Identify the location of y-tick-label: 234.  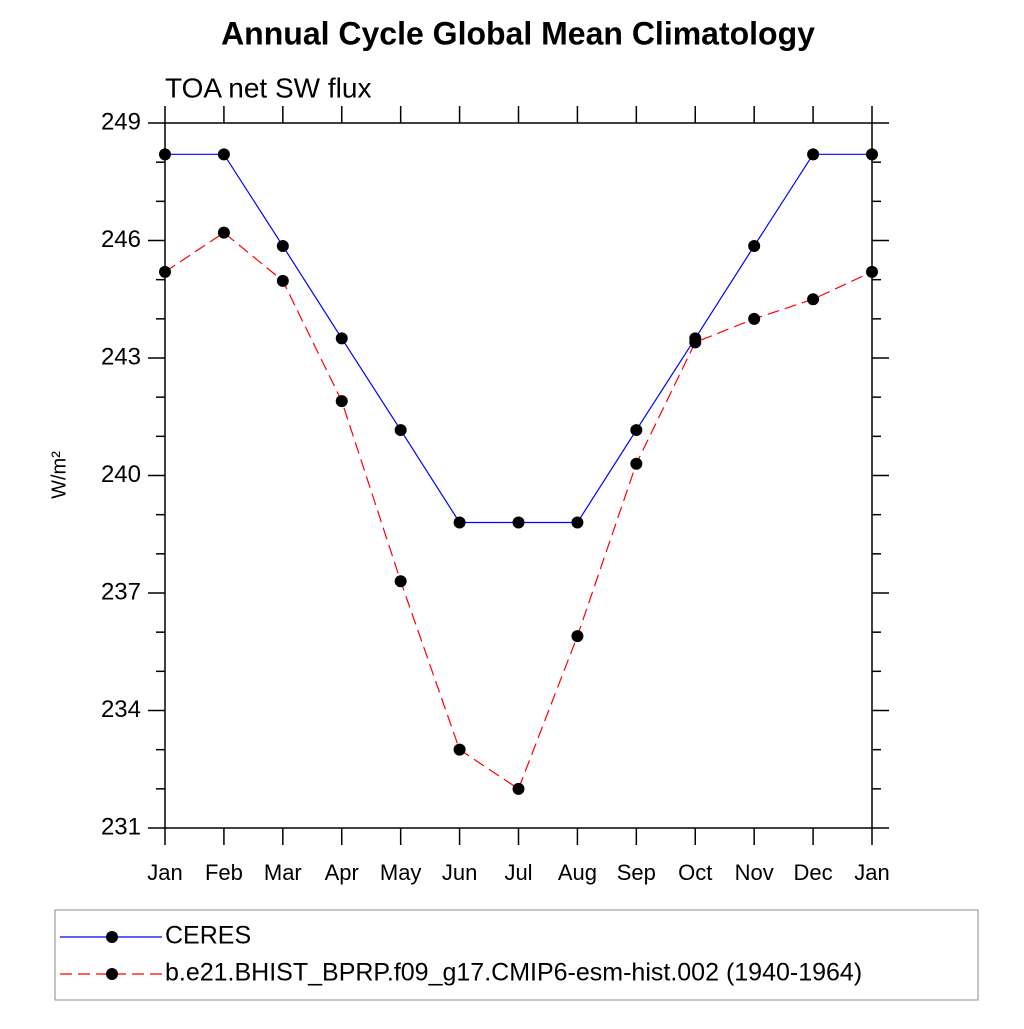
(121, 709).